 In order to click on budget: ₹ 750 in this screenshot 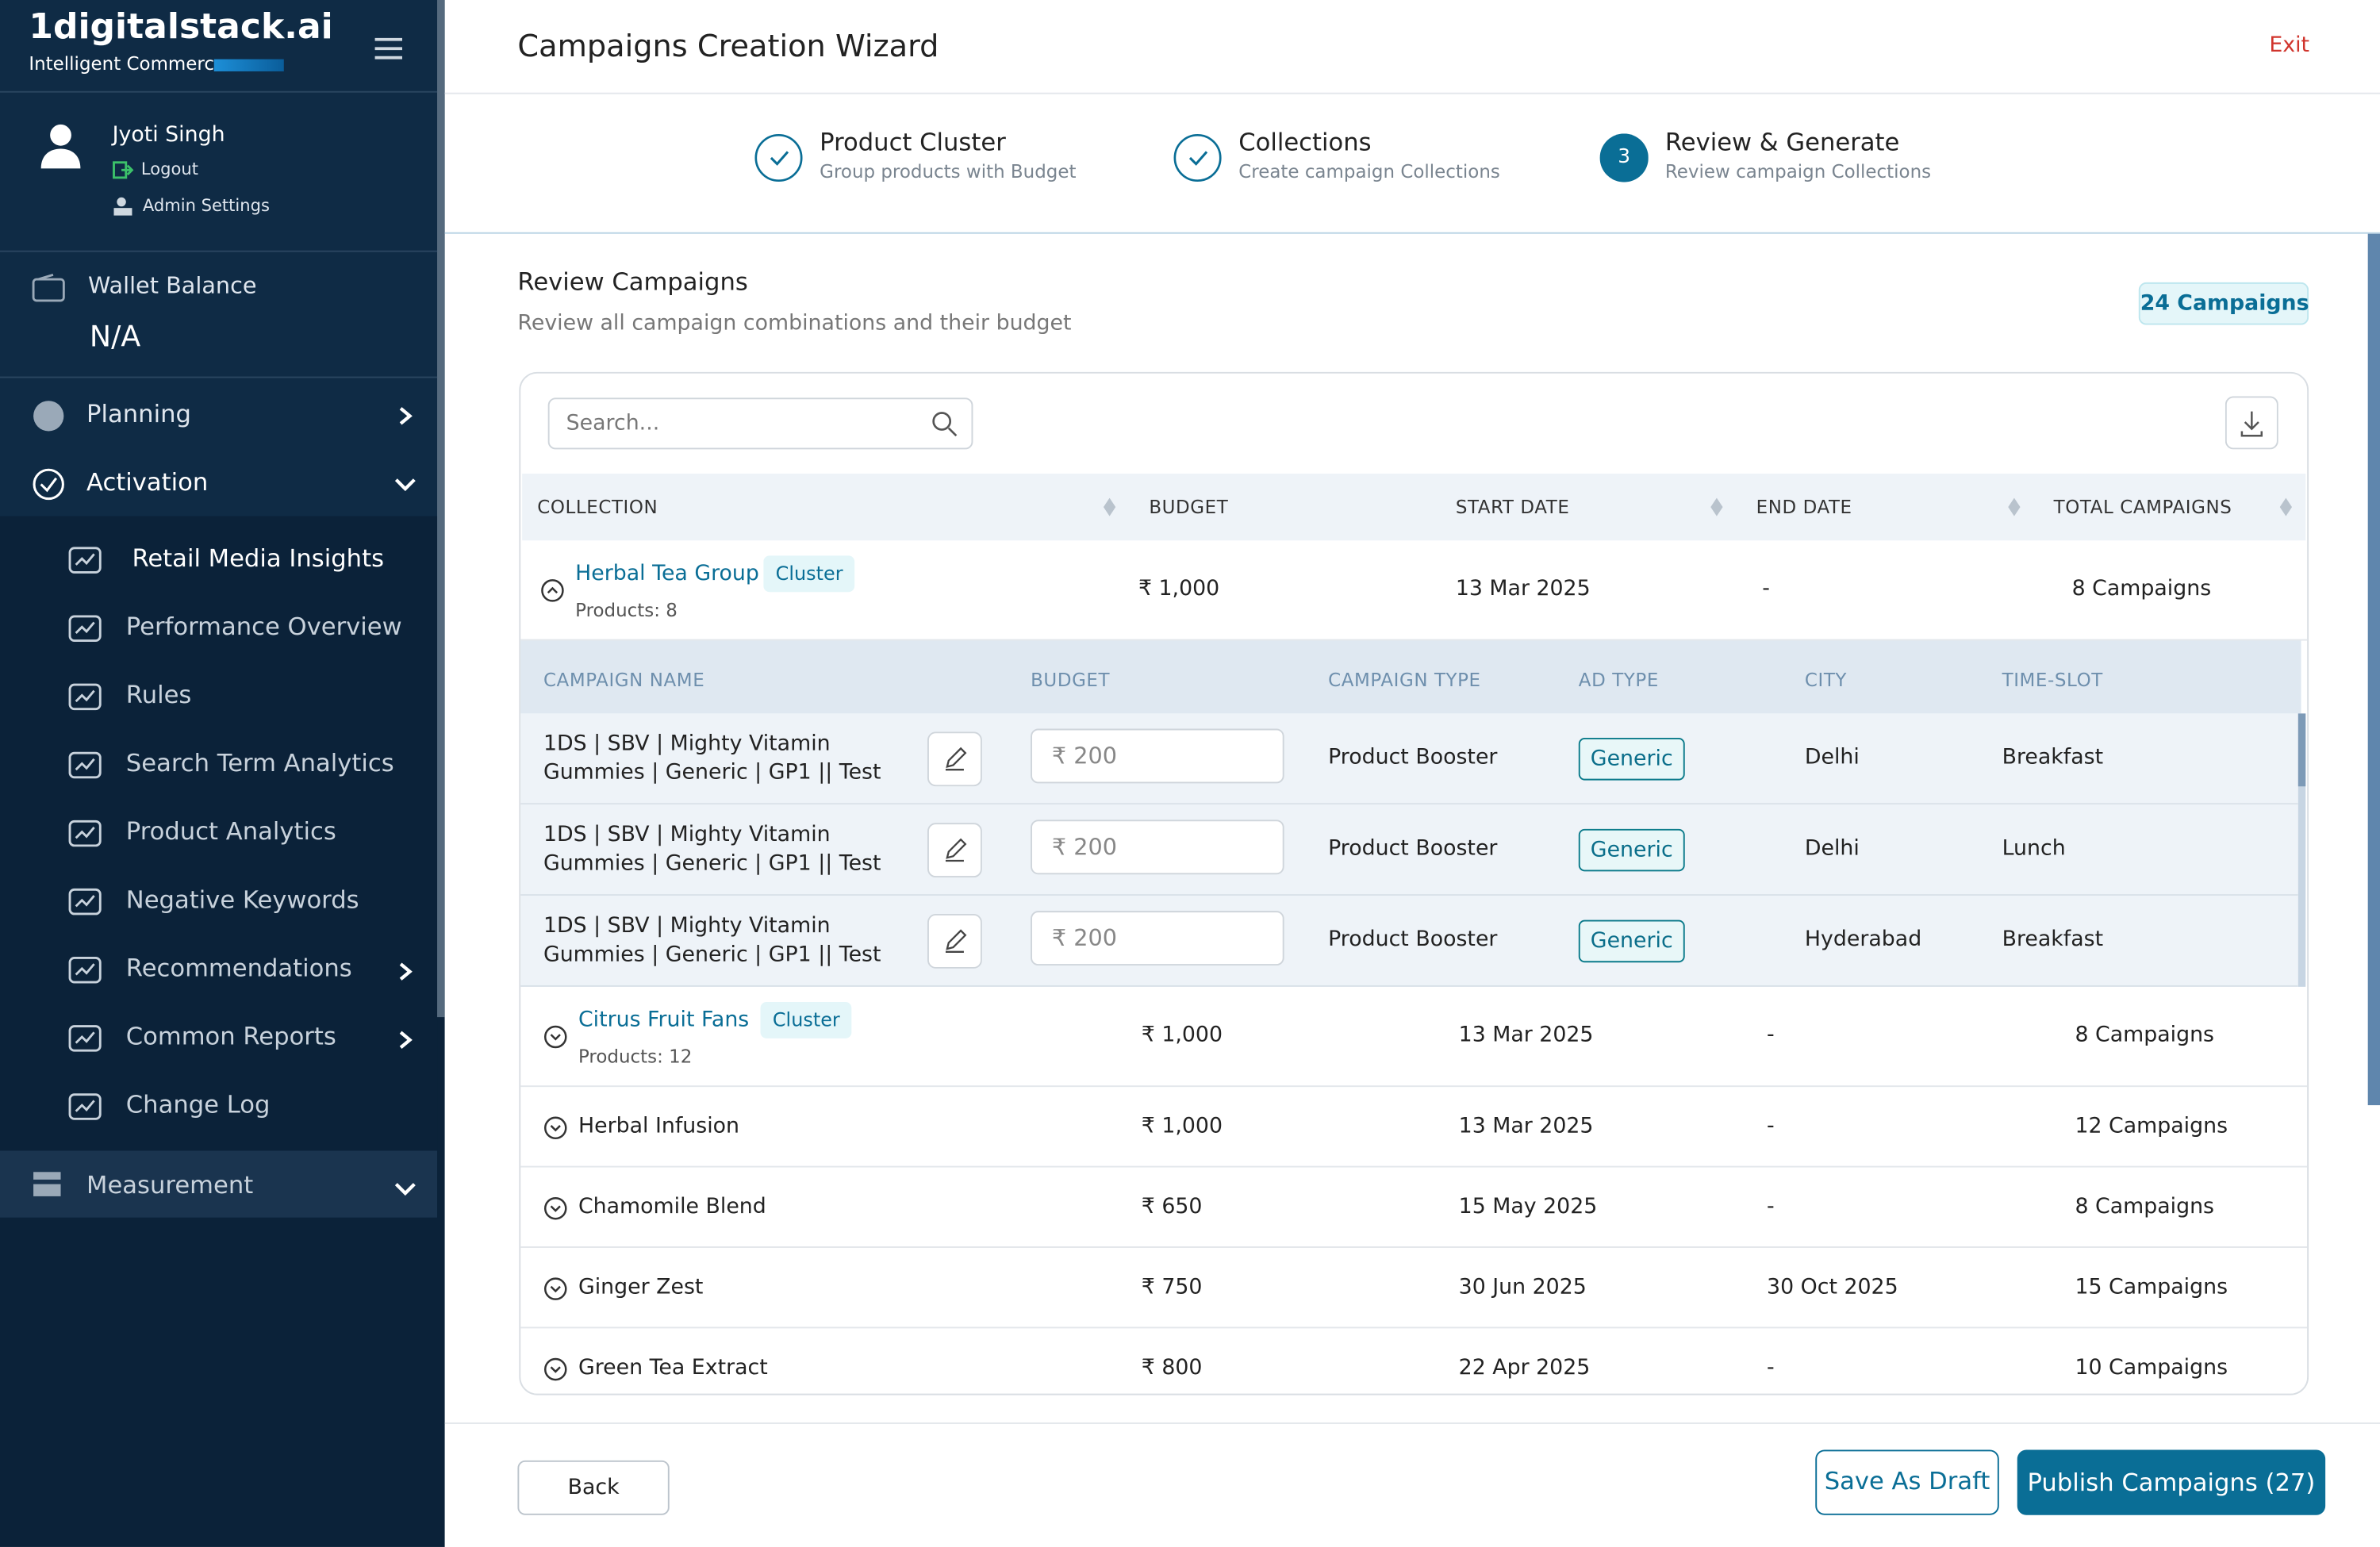, I will do `click(1172, 1287)`.